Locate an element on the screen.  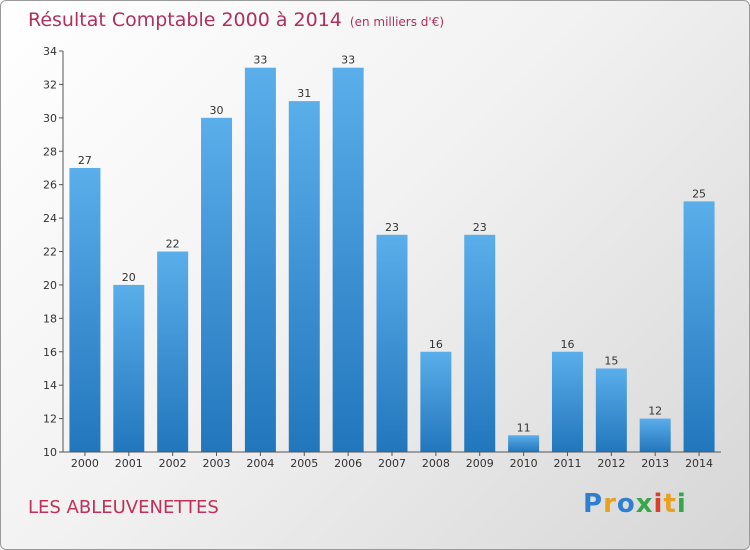
x-tick-label: 2013 is located at coordinates (655, 463).